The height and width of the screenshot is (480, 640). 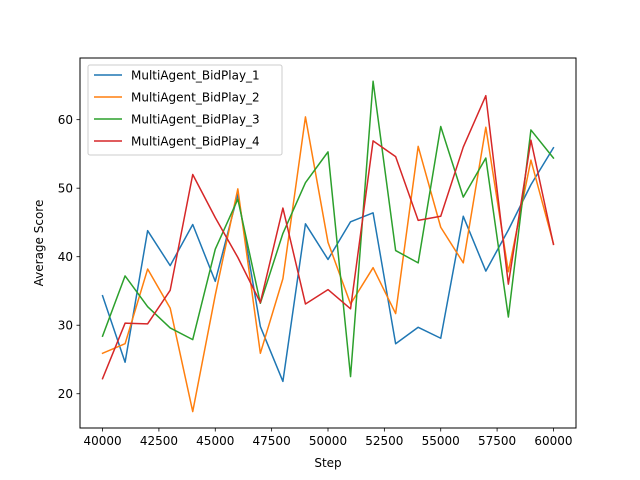 I want to click on y-tick-label: 40, so click(x=65, y=257).